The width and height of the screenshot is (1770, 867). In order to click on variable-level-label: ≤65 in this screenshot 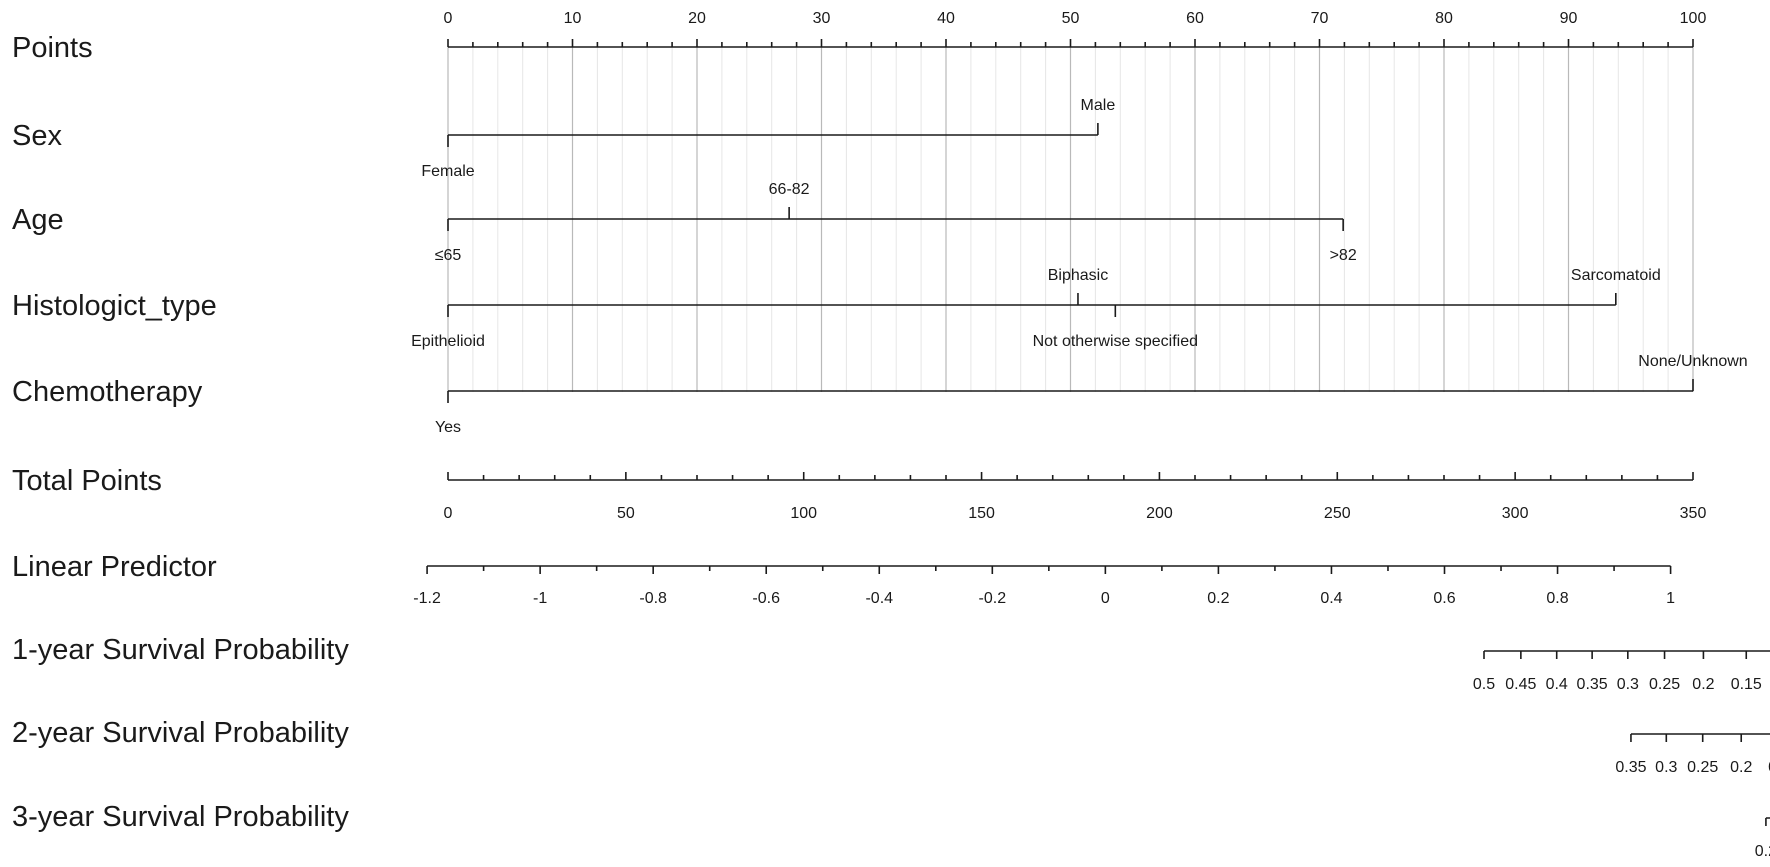, I will do `click(448, 255)`.